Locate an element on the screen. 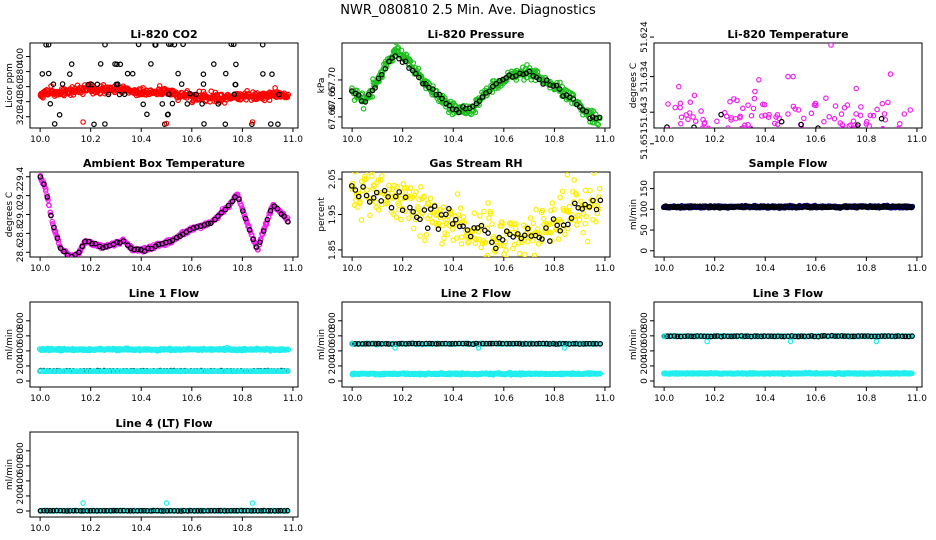  x-tick-label: 10.2 is located at coordinates (91, 269).